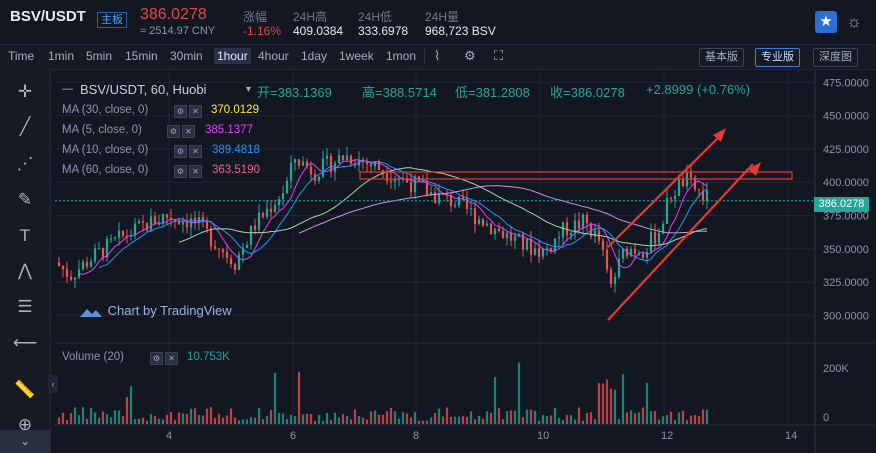  I want to click on brush-icon: ✎, so click(25, 199).